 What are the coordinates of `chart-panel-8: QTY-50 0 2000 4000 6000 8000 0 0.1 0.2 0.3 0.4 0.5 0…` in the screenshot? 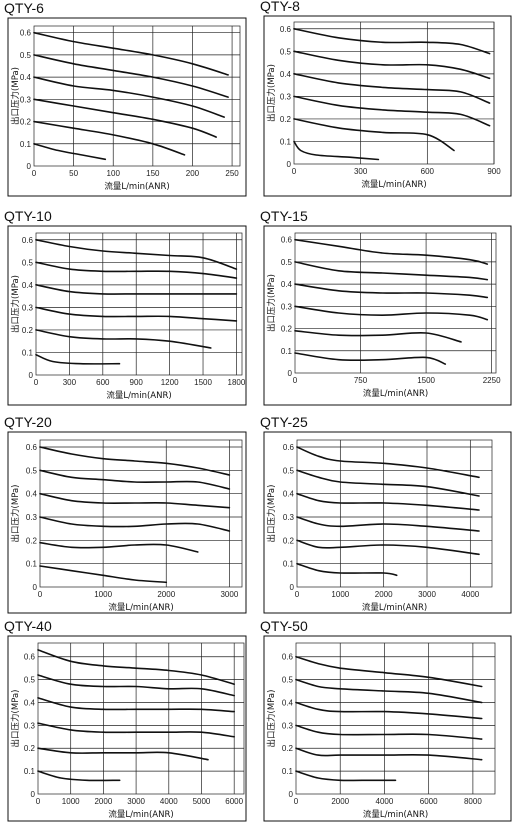 It's located at (386, 720).